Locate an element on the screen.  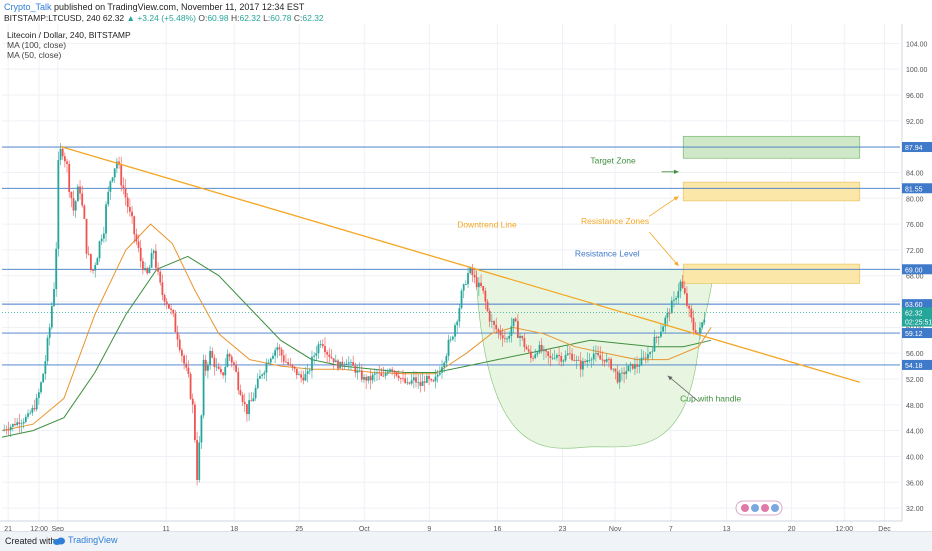
price-tick-label: 80.00 is located at coordinates (915, 199).